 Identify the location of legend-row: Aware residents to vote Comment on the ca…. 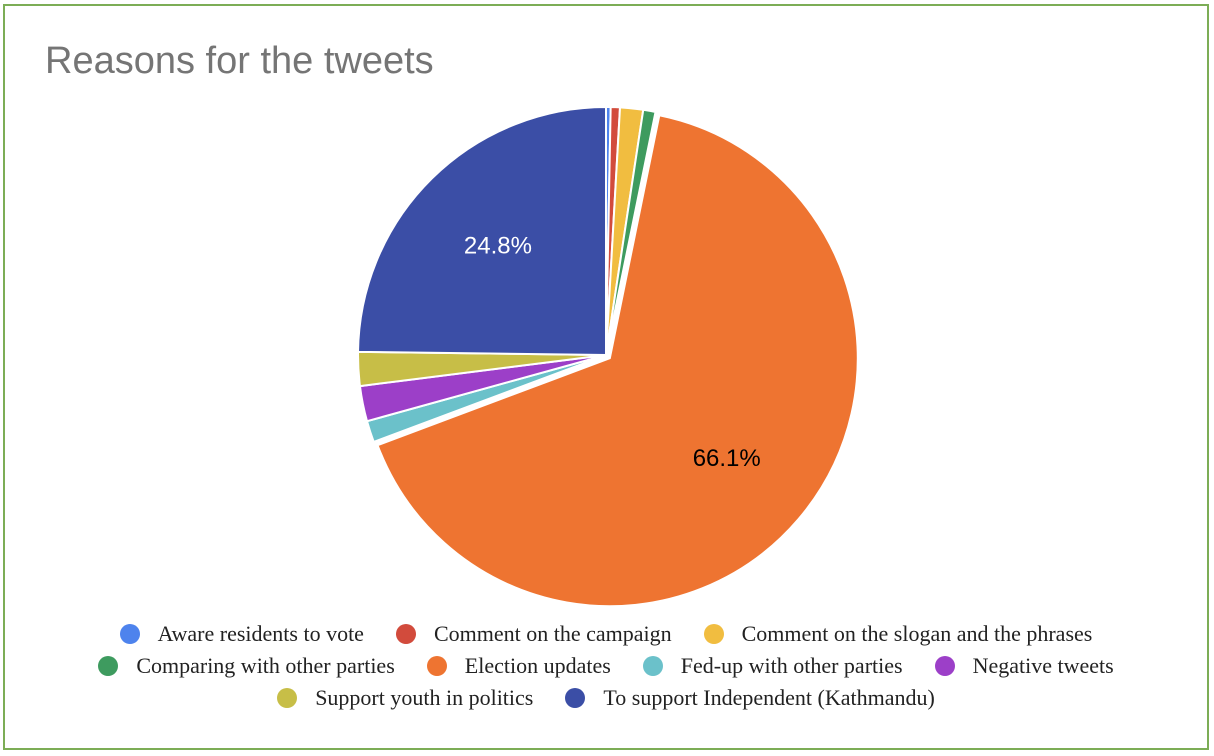
(606, 634).